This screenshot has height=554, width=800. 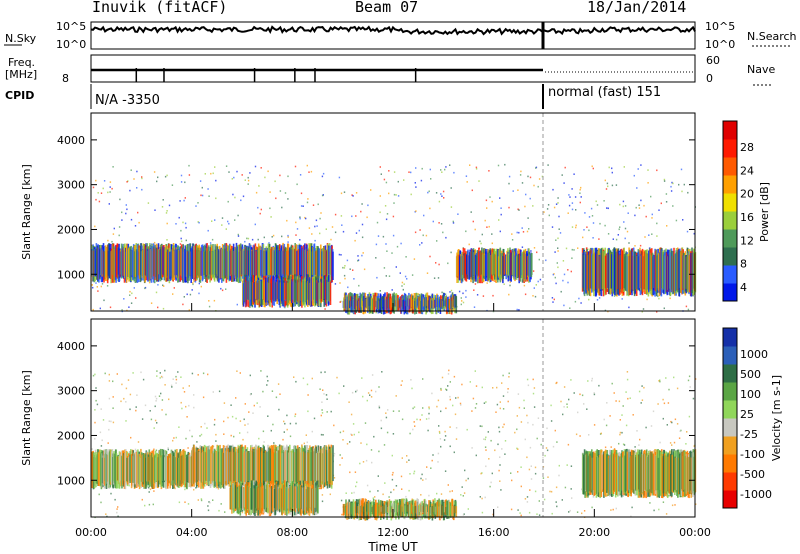 I want to click on station-title: Inuvik (fitACF), so click(x=160, y=8).